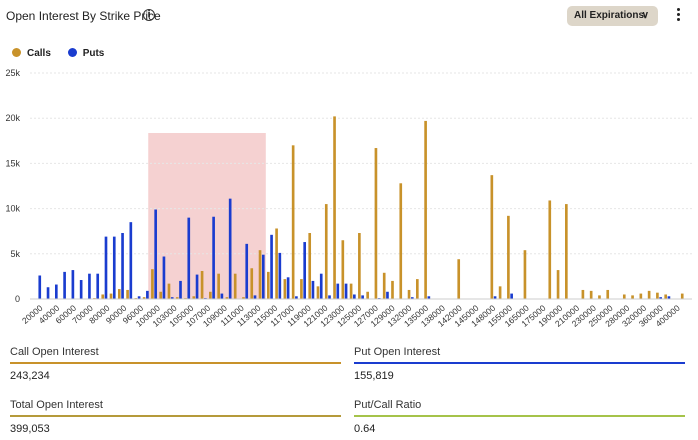 The height and width of the screenshot is (440, 698). I want to click on call-oi-underline, so click(175, 363).